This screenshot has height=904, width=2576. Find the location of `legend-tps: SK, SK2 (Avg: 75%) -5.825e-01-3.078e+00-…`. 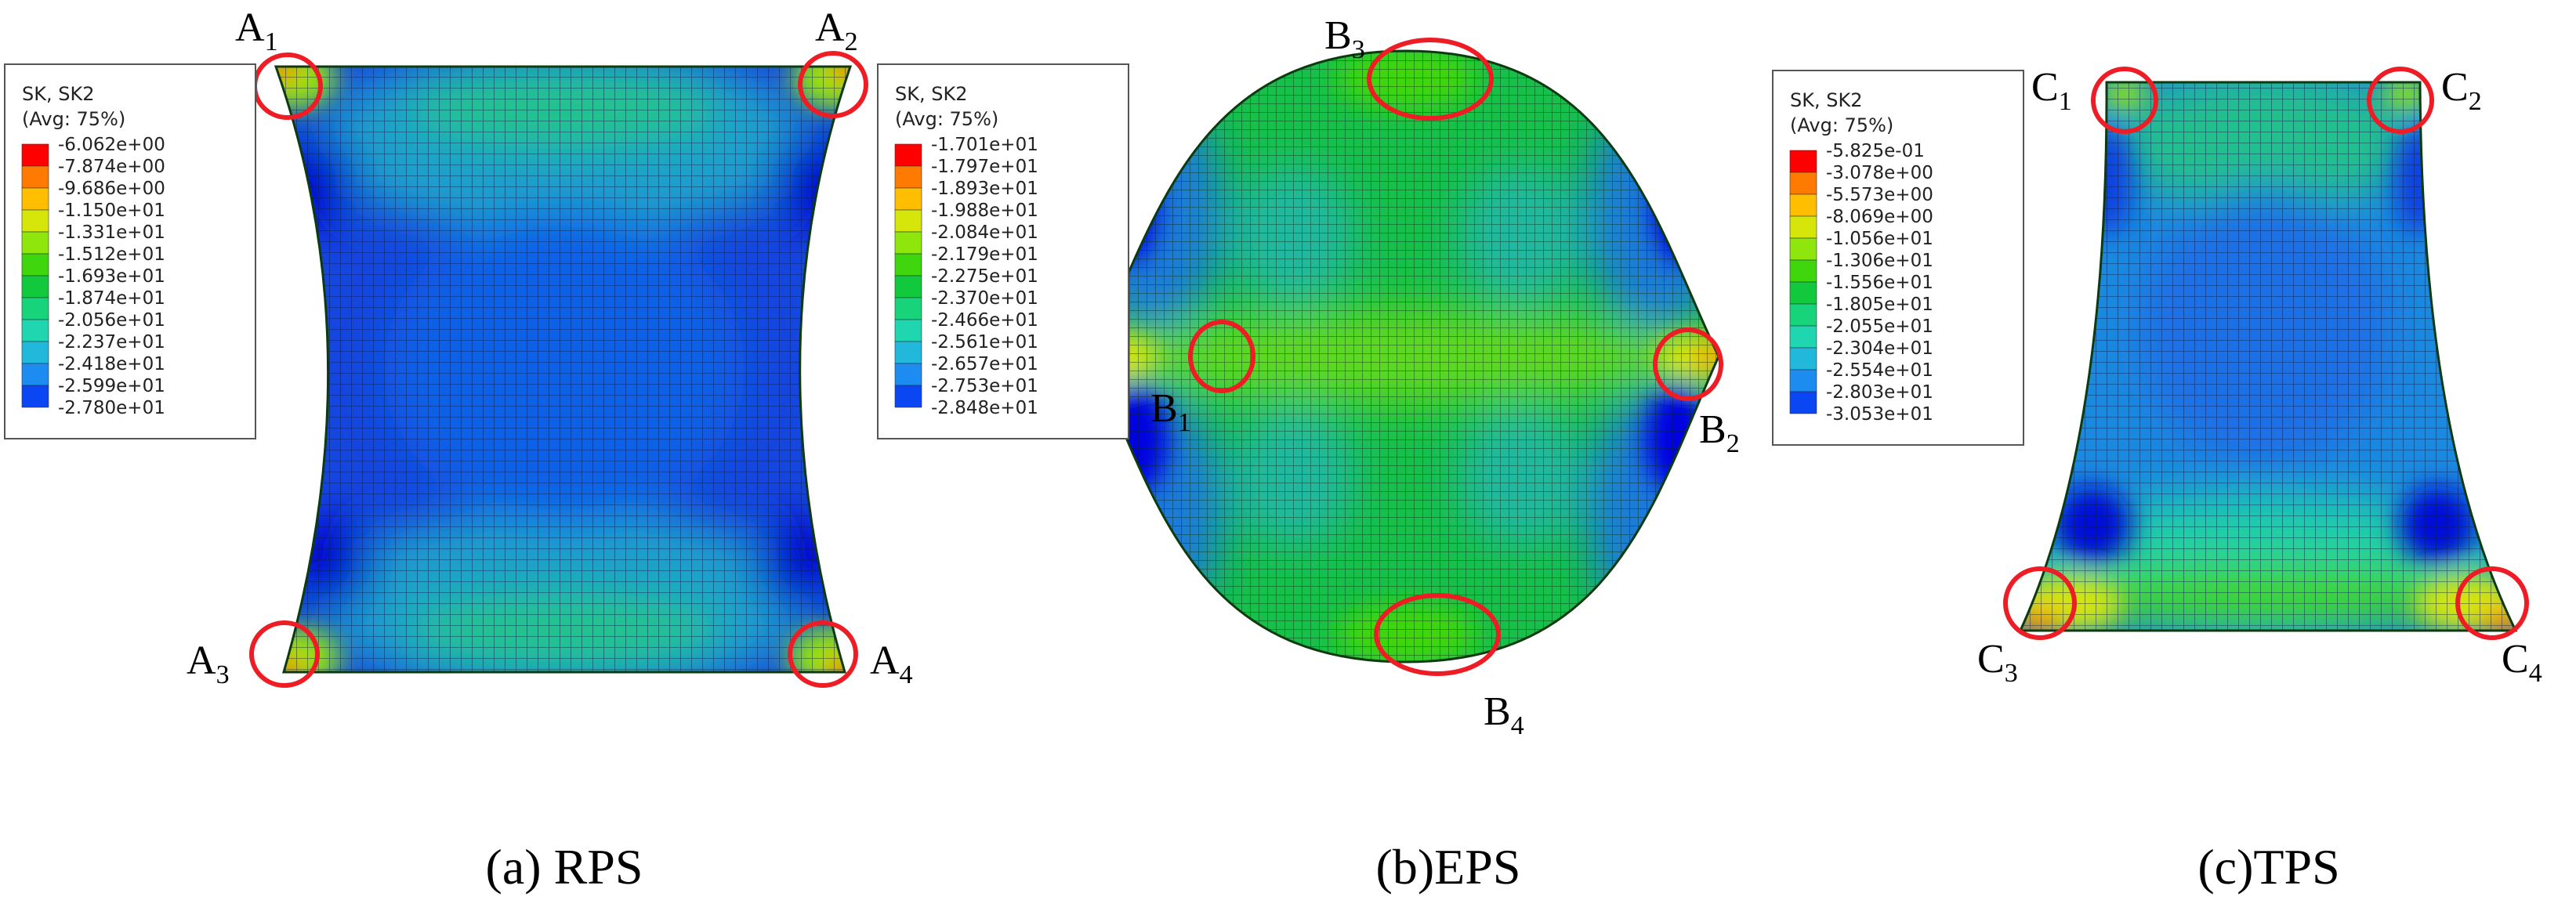

legend-tps: SK, SK2 (Avg: 75%) -5.825e-01-3.078e+00-… is located at coordinates (1898, 258).